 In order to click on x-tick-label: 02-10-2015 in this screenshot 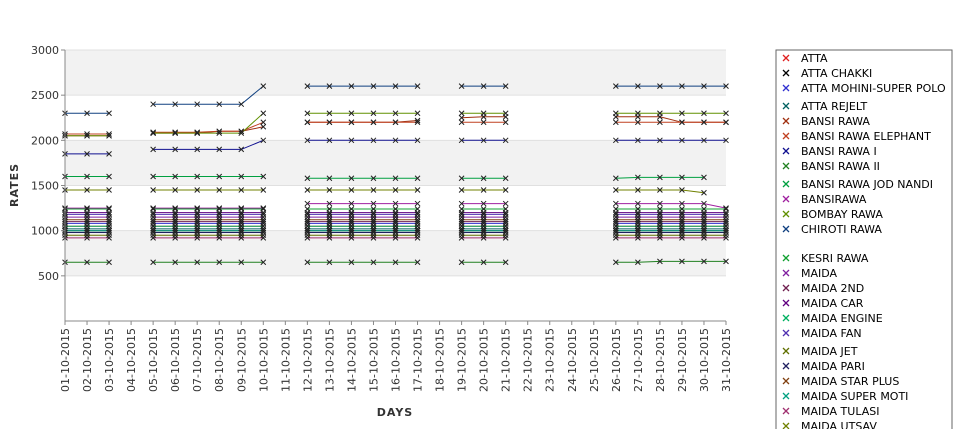, I will do `click(87, 360)`.